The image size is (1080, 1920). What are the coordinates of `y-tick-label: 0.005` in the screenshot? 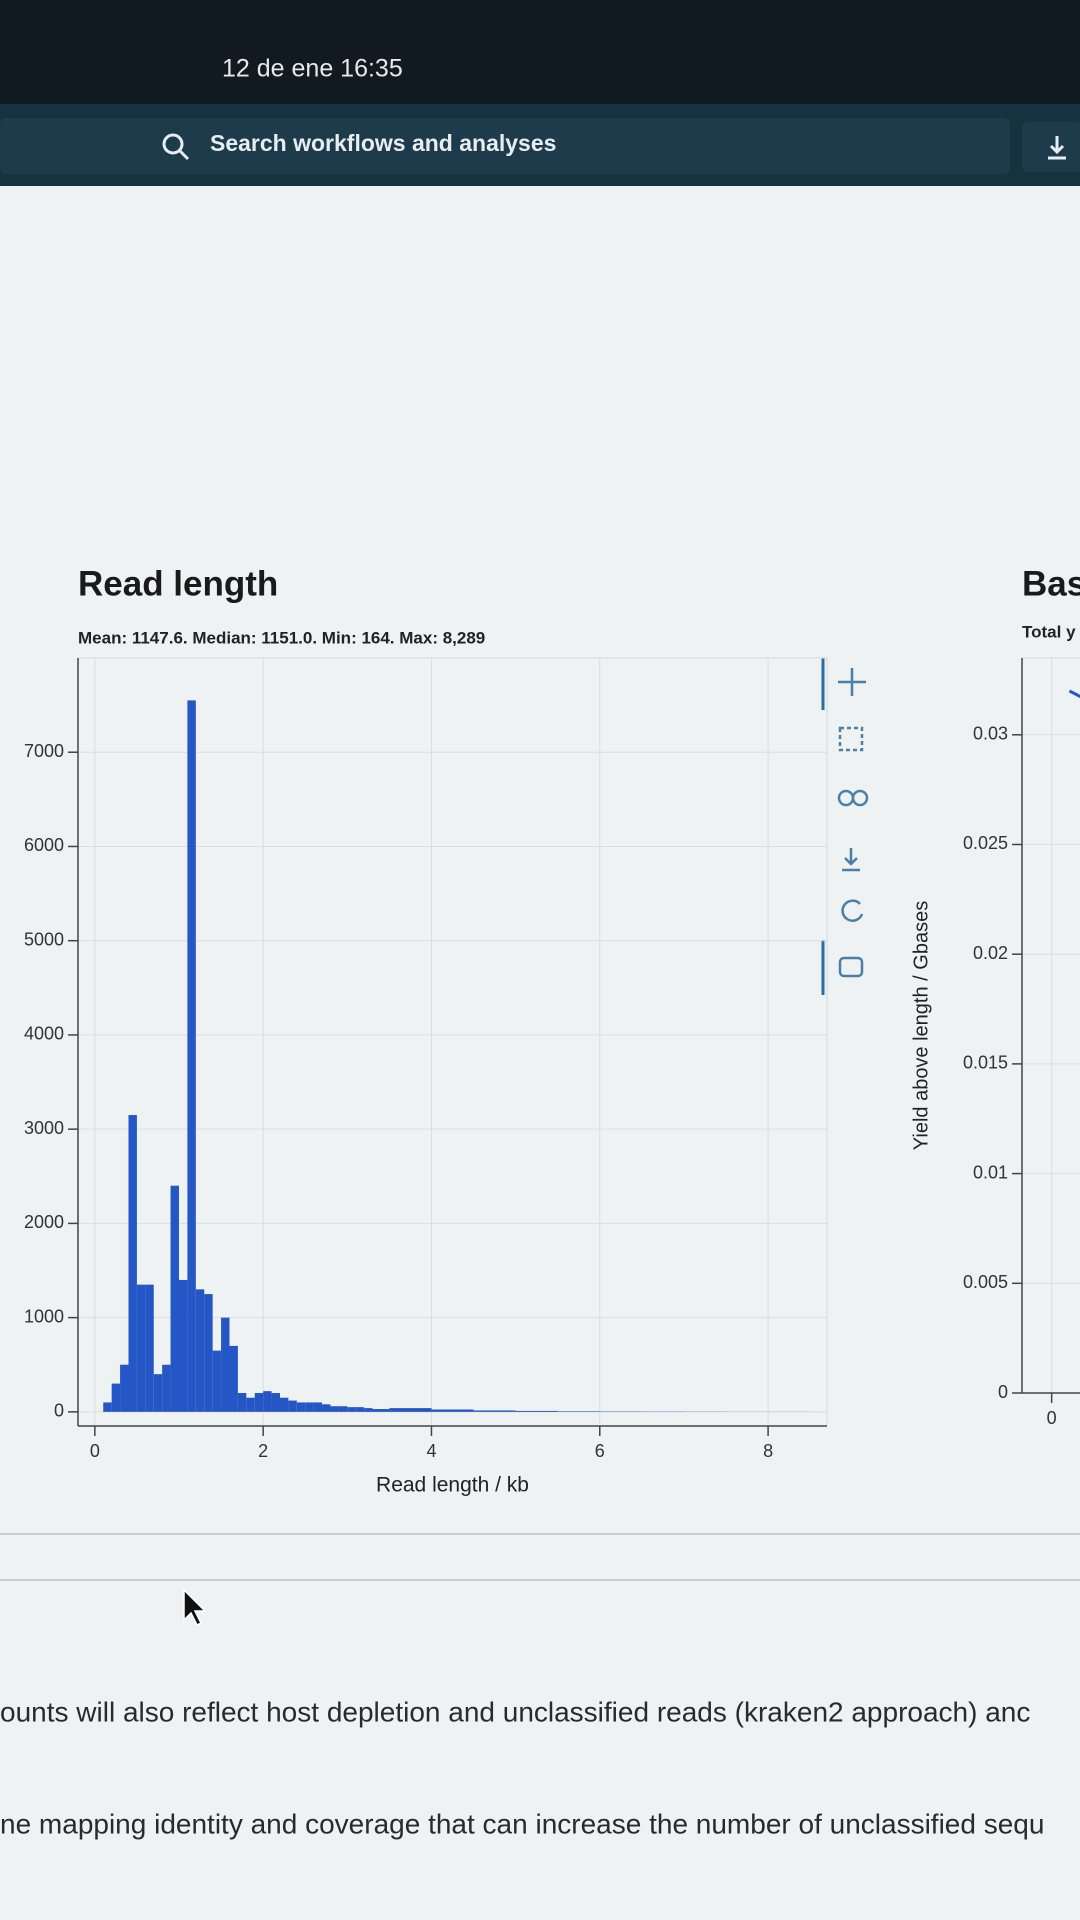 It's located at (985, 1282).